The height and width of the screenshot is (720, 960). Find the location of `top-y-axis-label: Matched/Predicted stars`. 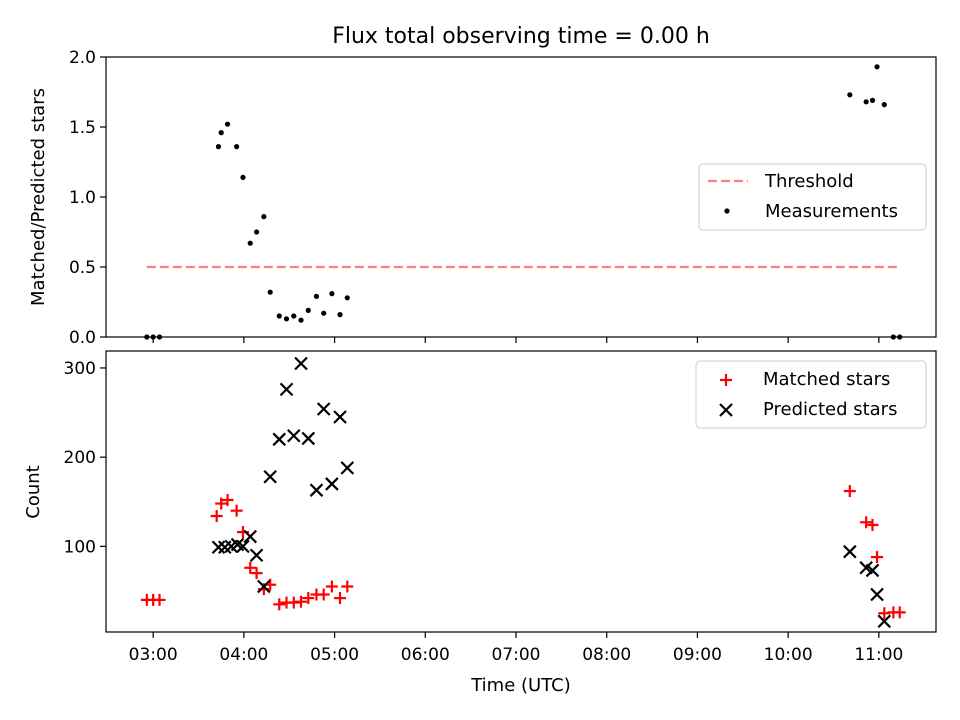

top-y-axis-label: Matched/Predicted stars is located at coordinates (38, 197).